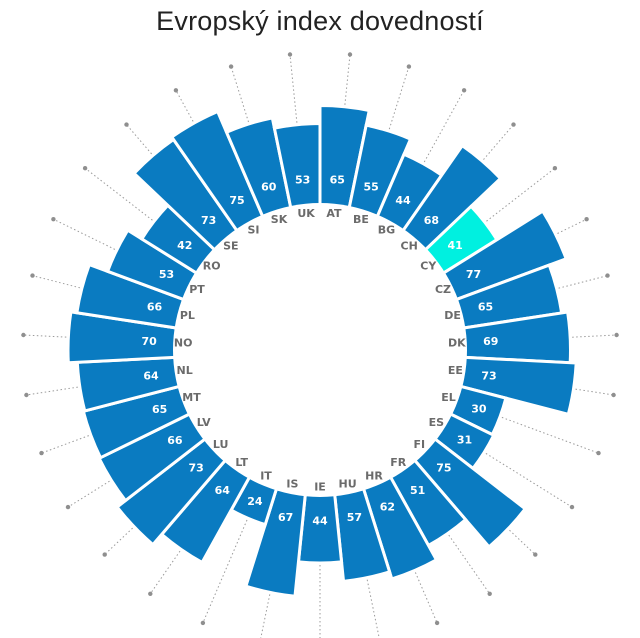 This screenshot has height=638, width=640. What do you see at coordinates (187, 315) in the screenshot?
I see `category-label-pl: PL` at bounding box center [187, 315].